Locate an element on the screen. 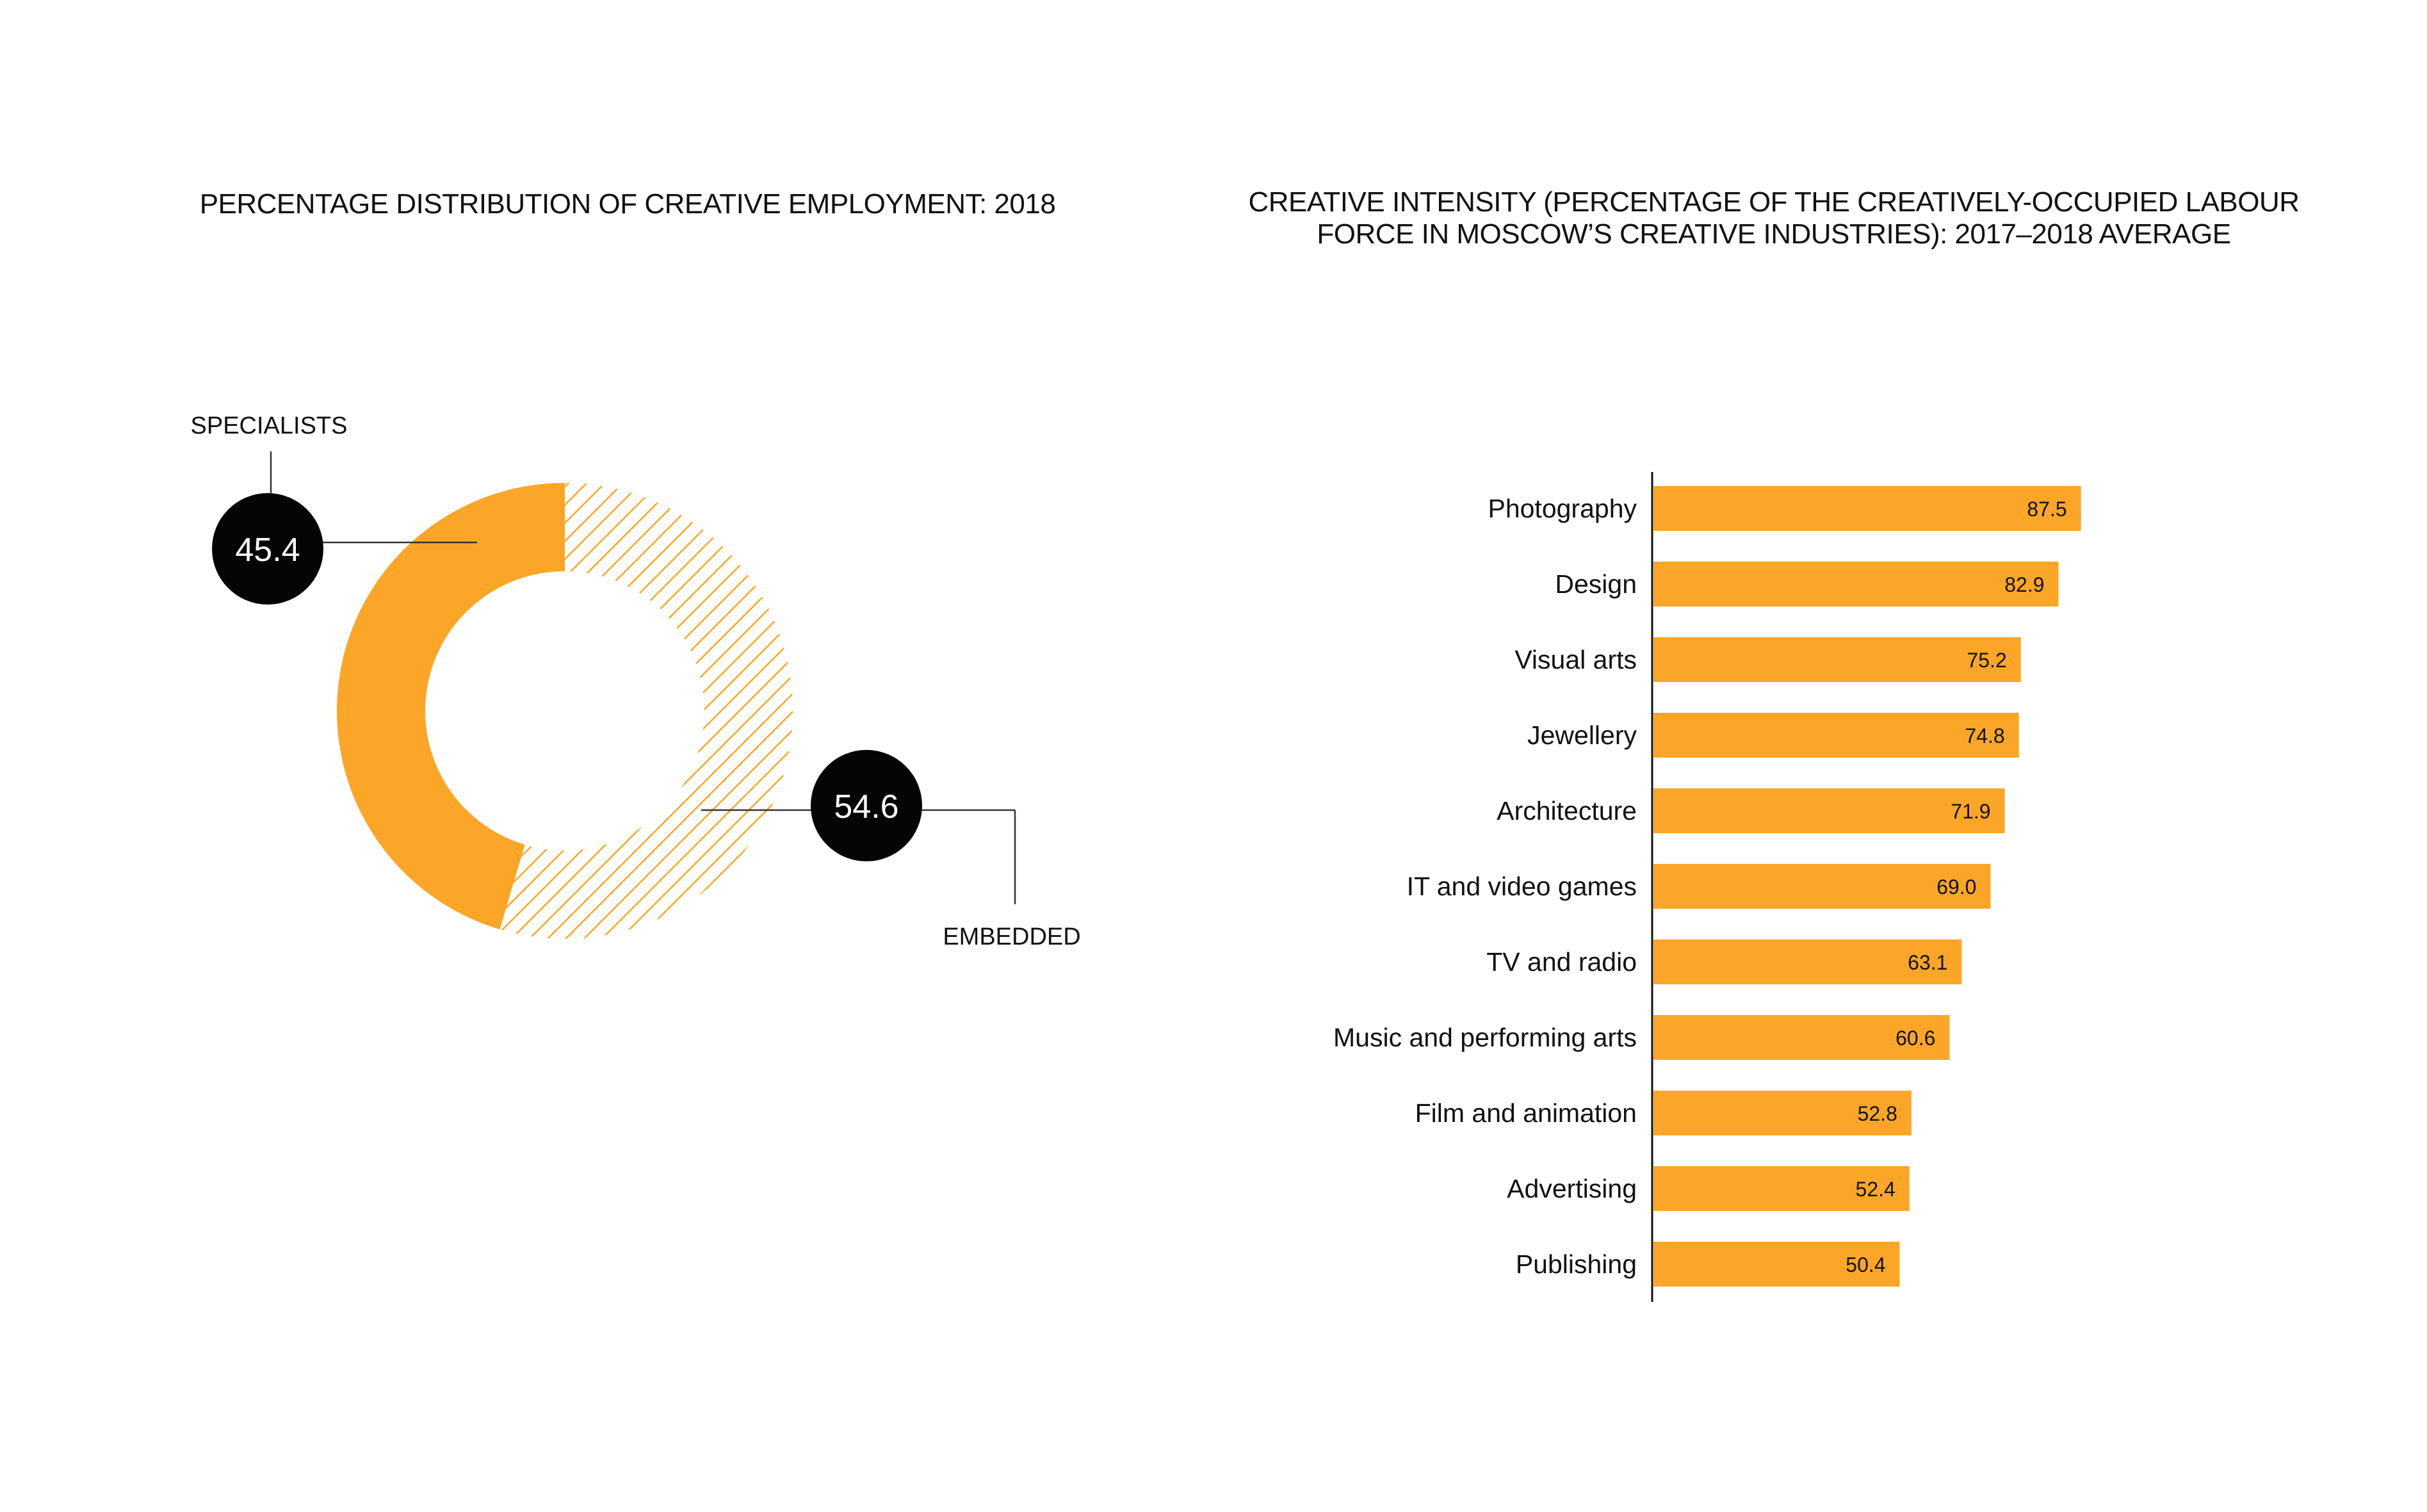 The image size is (2427, 1512). embedded-callout: 54.6 EMBEDDED is located at coordinates (891, 850).